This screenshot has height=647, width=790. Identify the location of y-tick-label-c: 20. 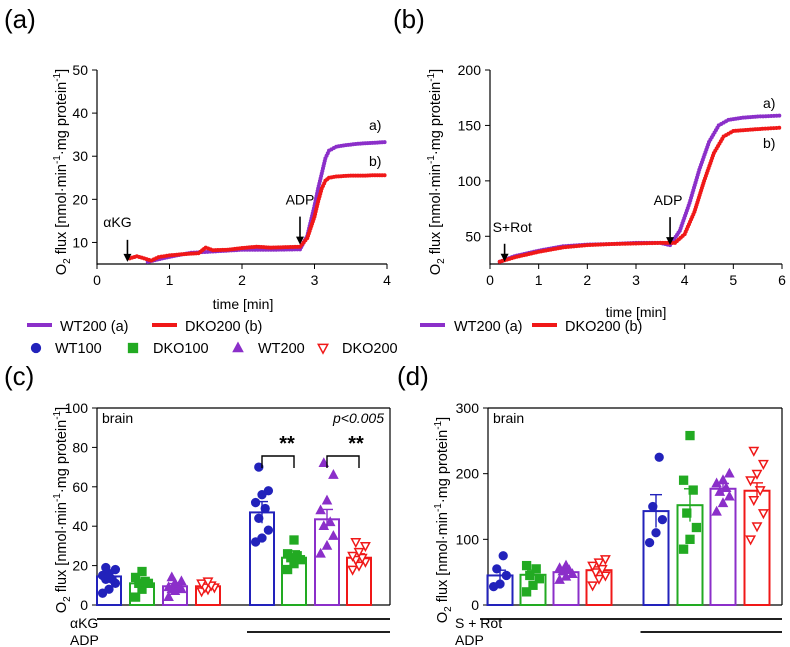
(80, 566).